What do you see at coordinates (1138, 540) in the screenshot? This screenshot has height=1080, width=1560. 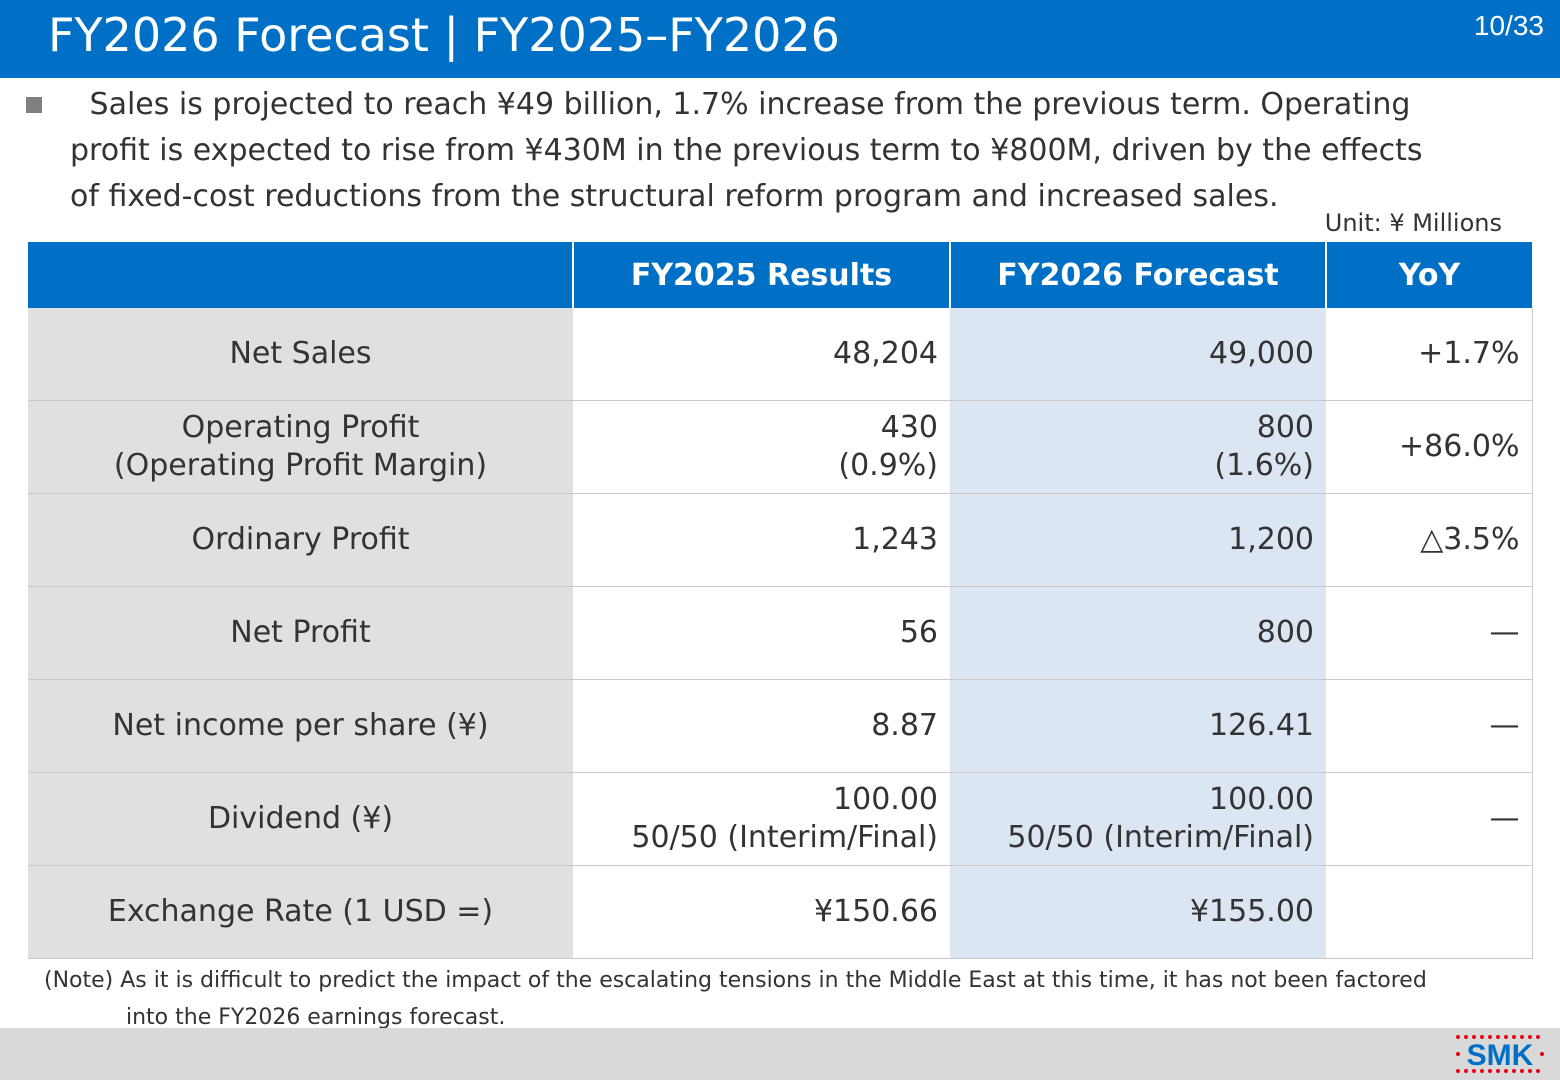 I see `cell-fy2026: 1,200` at bounding box center [1138, 540].